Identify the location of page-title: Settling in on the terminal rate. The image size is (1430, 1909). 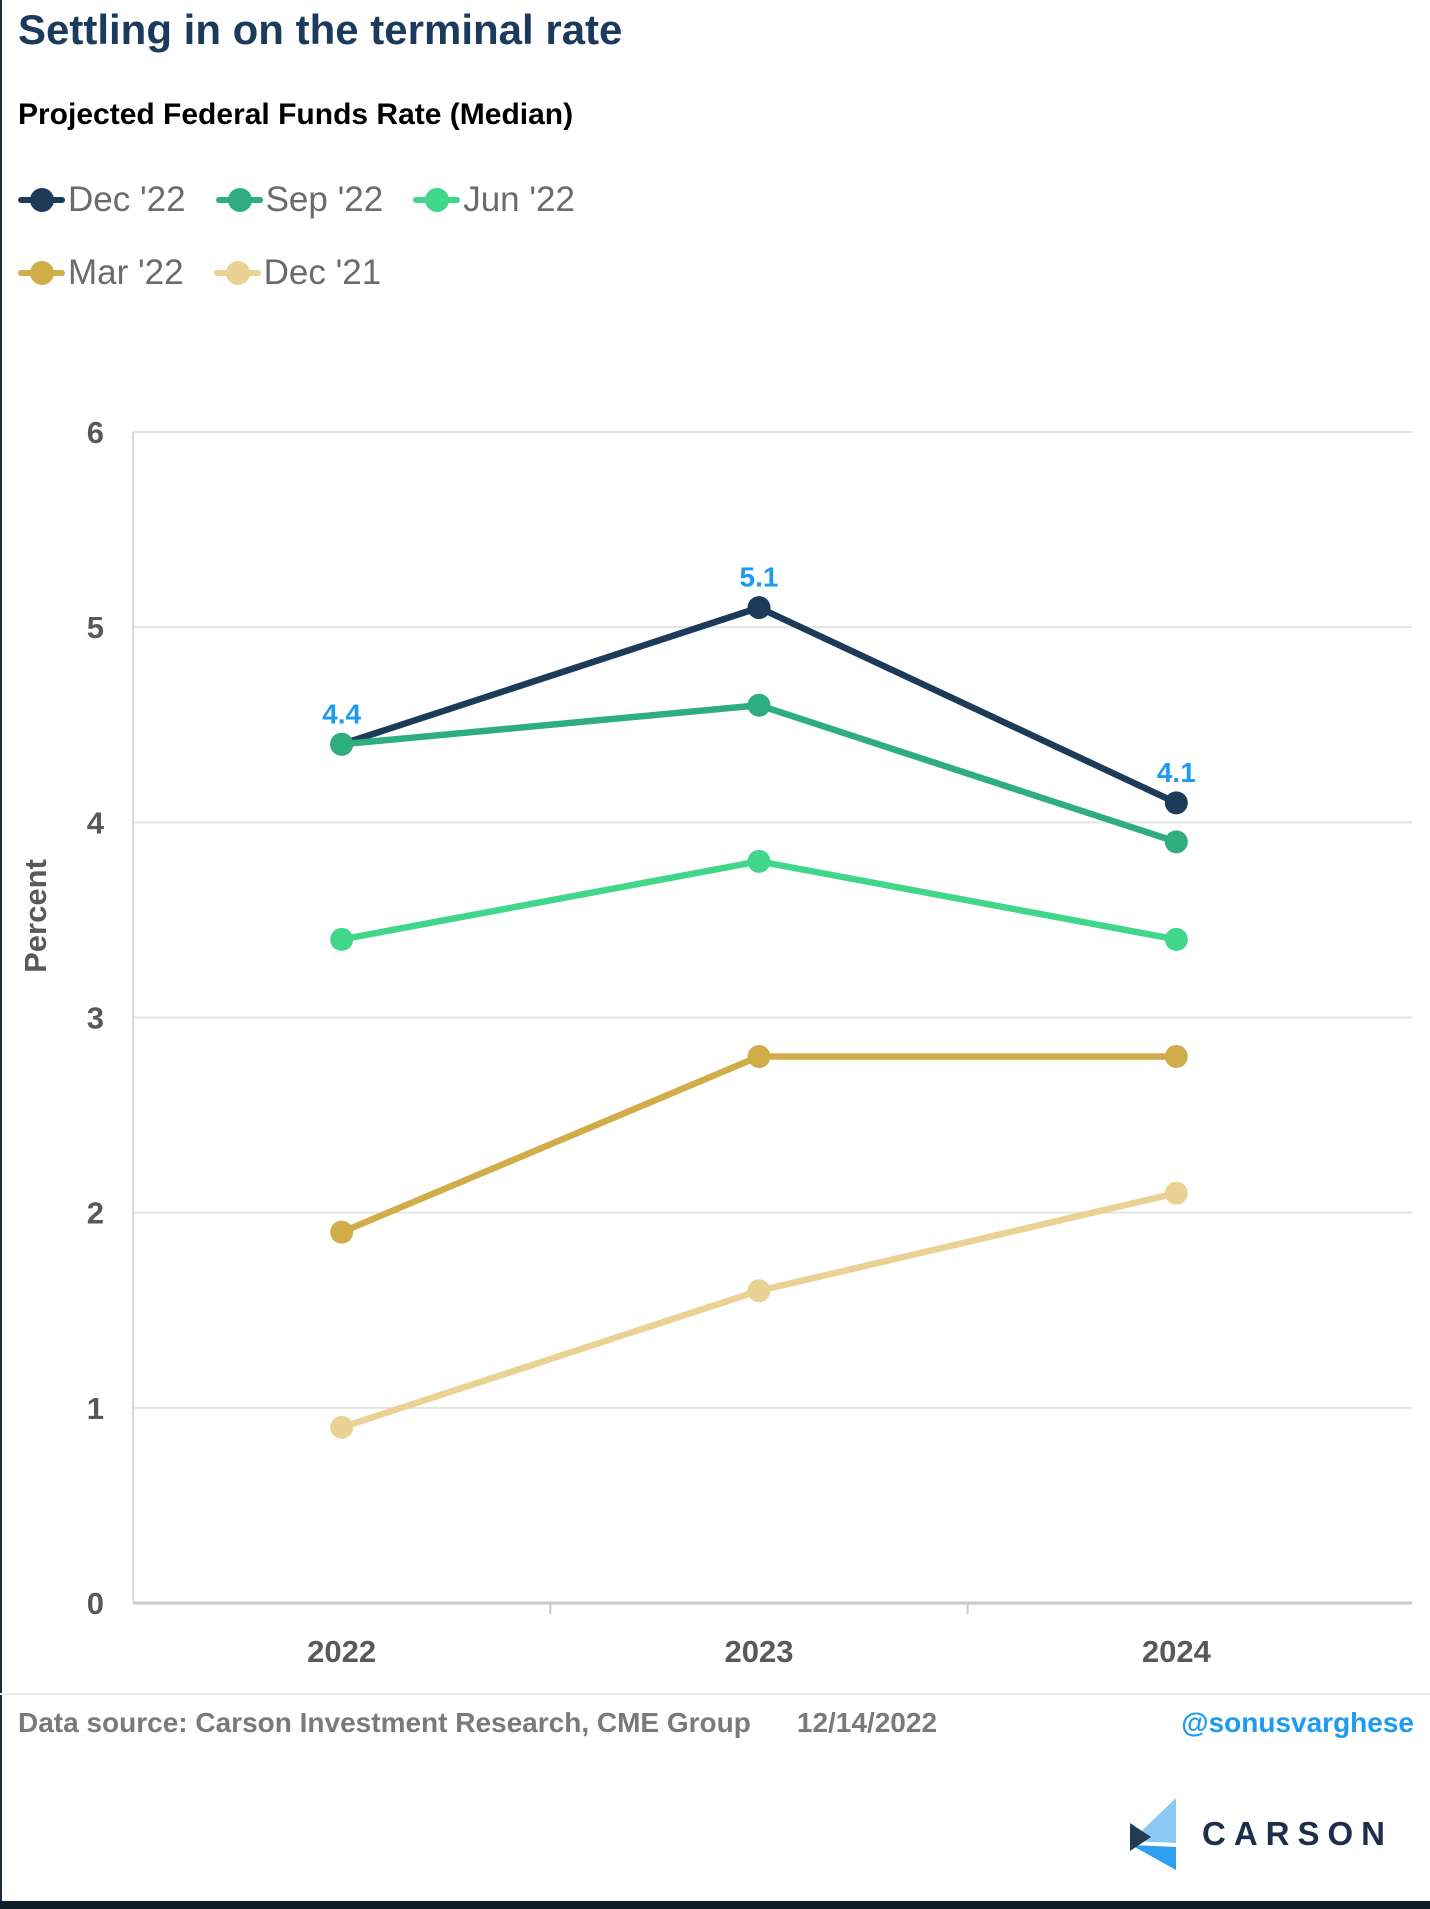
(320, 29).